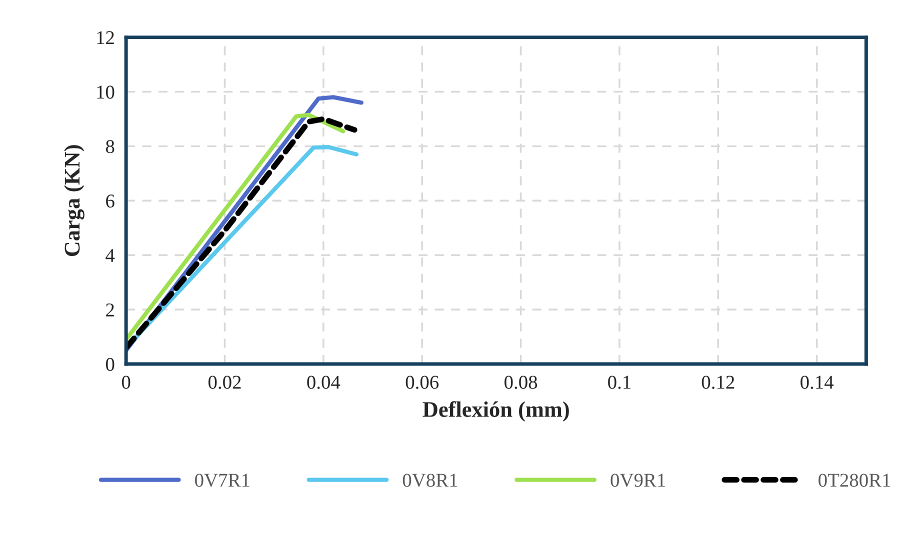 The height and width of the screenshot is (533, 907). Describe the element at coordinates (224, 382) in the screenshot. I see `x-tick-label: 0.02` at that location.